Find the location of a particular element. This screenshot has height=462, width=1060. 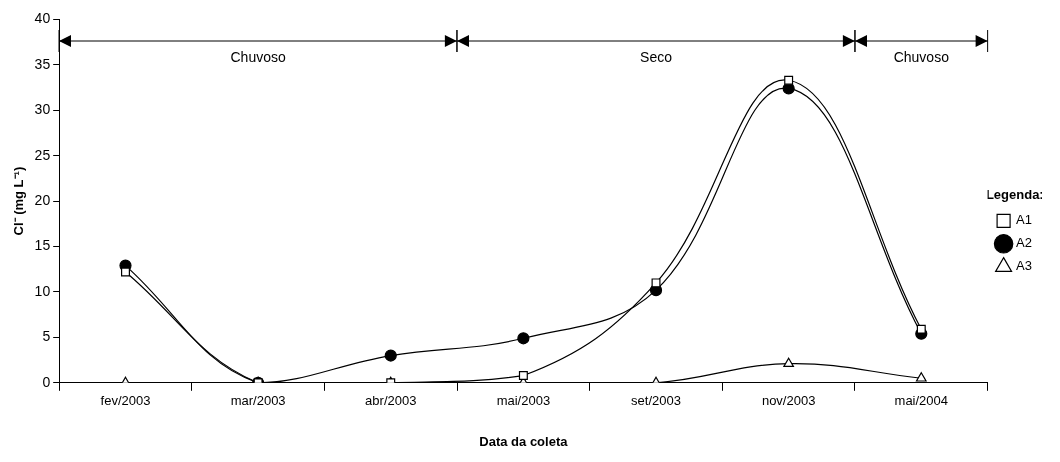

x-tick-label: mar/2003 is located at coordinates (258, 401).